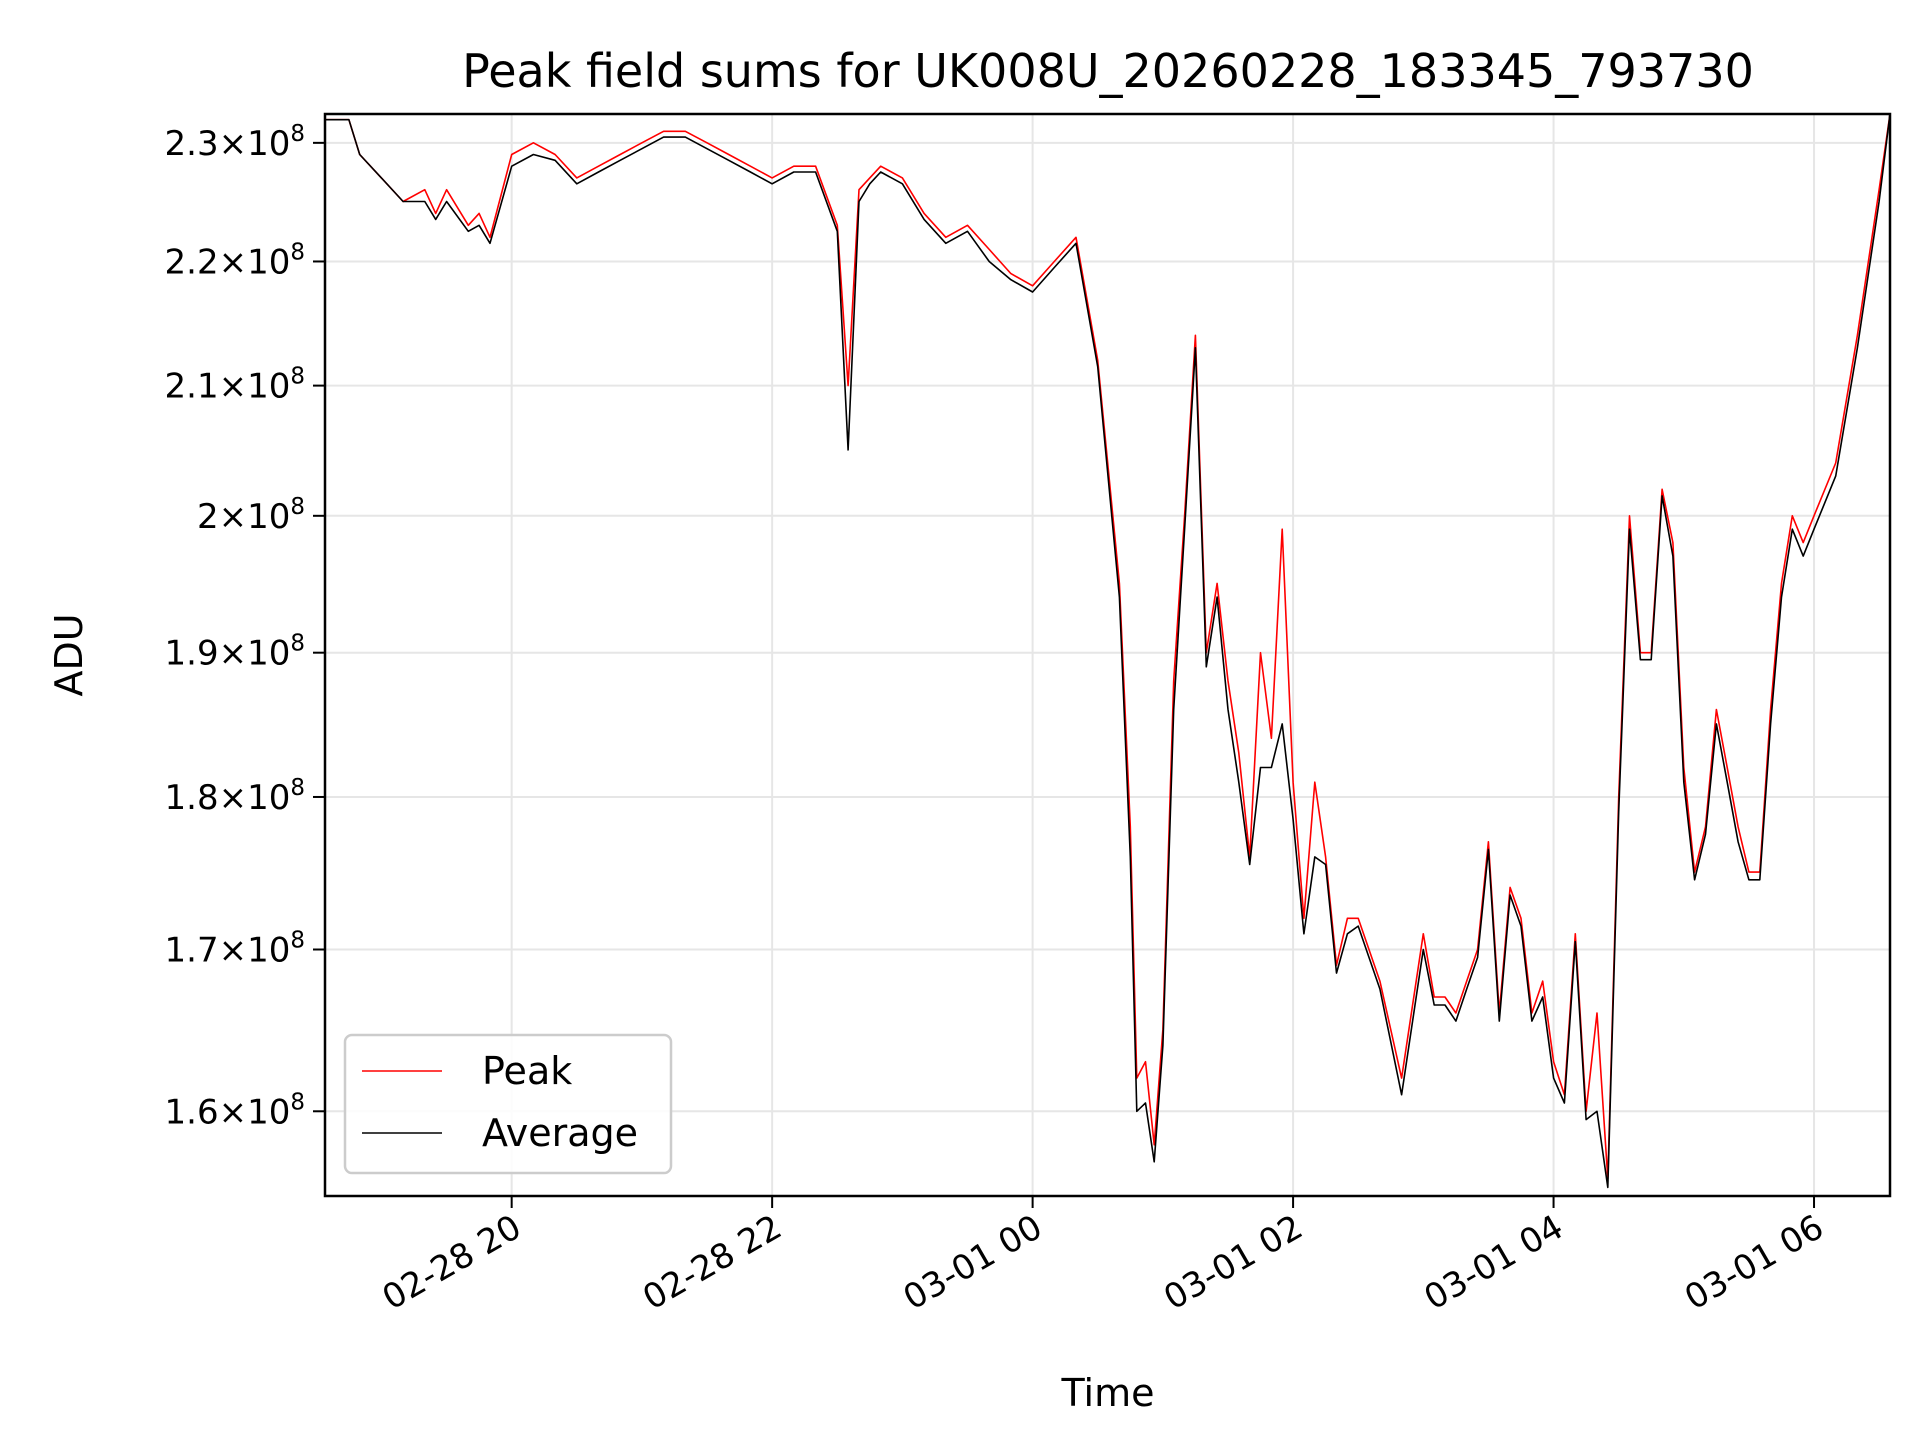 The width and height of the screenshot is (1920, 1440). What do you see at coordinates (1754, 1262) in the screenshot?
I see `x-tick-label-5: 03-01 06` at bounding box center [1754, 1262].